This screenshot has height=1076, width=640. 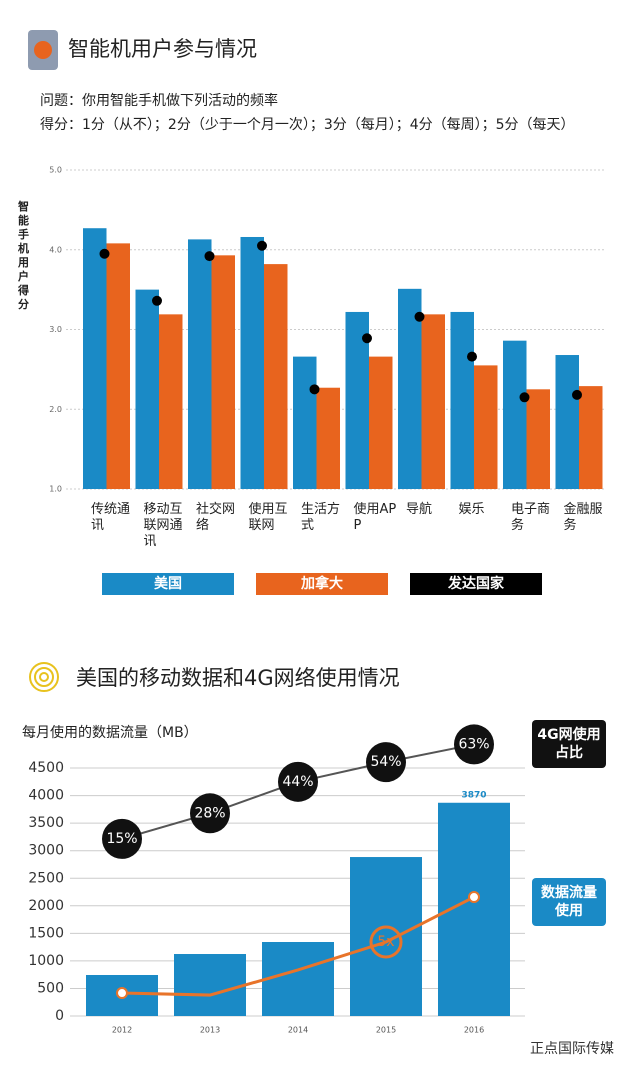 I want to click on watermark: 正点国际传媒, so click(x=572, y=1049).